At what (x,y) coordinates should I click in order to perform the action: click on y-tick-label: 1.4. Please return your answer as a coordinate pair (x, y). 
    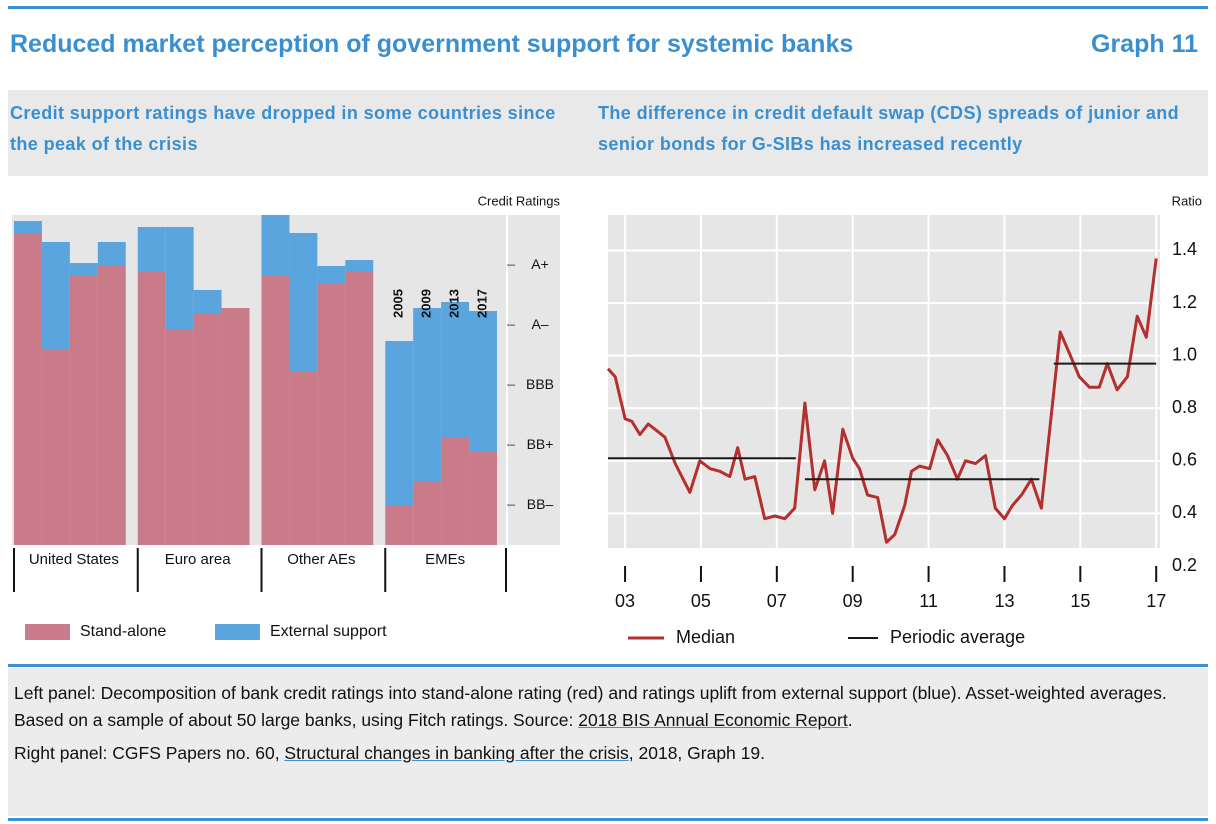
    Looking at the image, I should click on (1184, 249).